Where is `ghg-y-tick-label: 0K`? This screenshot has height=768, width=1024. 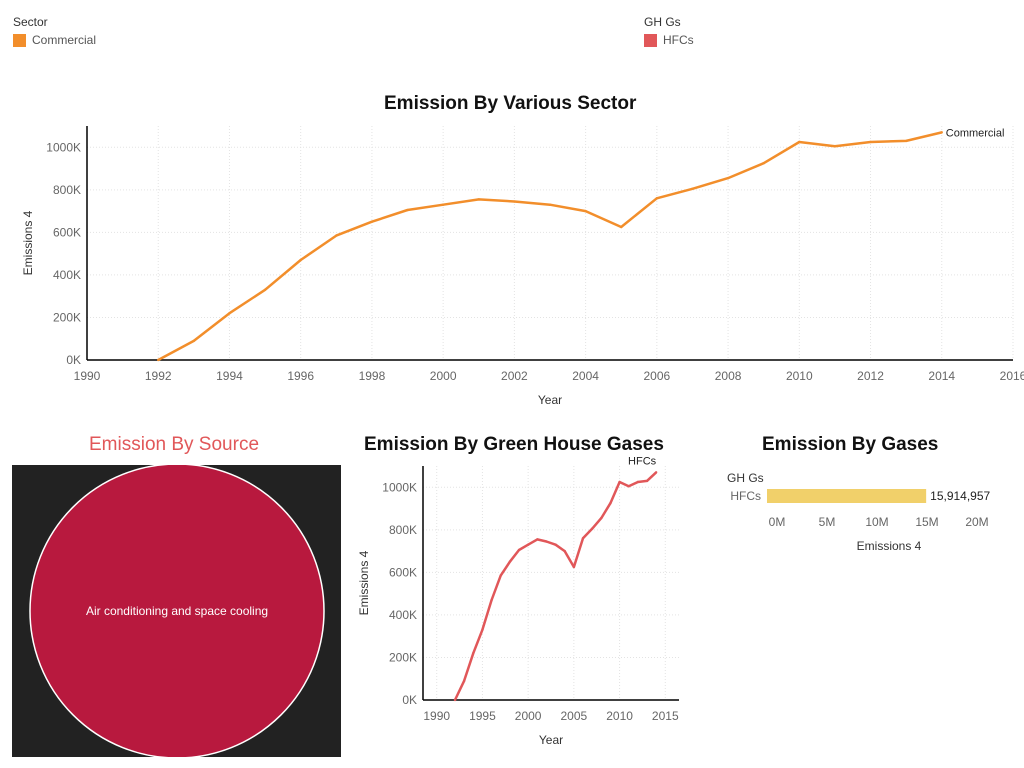 ghg-y-tick-label: 0K is located at coordinates (409, 700).